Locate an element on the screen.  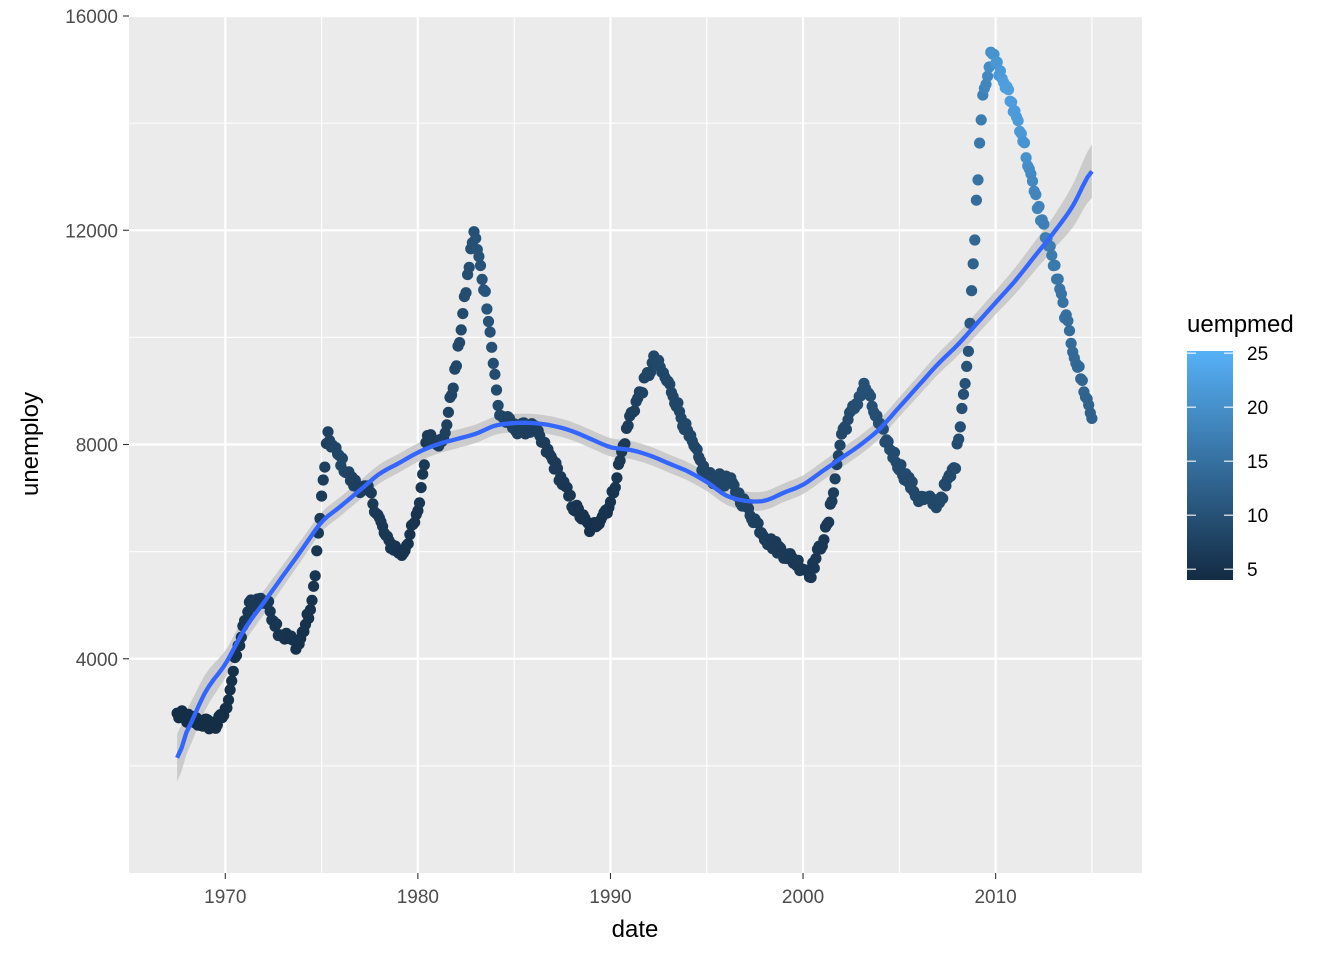
x-tick-label: 1970 is located at coordinates (225, 897).